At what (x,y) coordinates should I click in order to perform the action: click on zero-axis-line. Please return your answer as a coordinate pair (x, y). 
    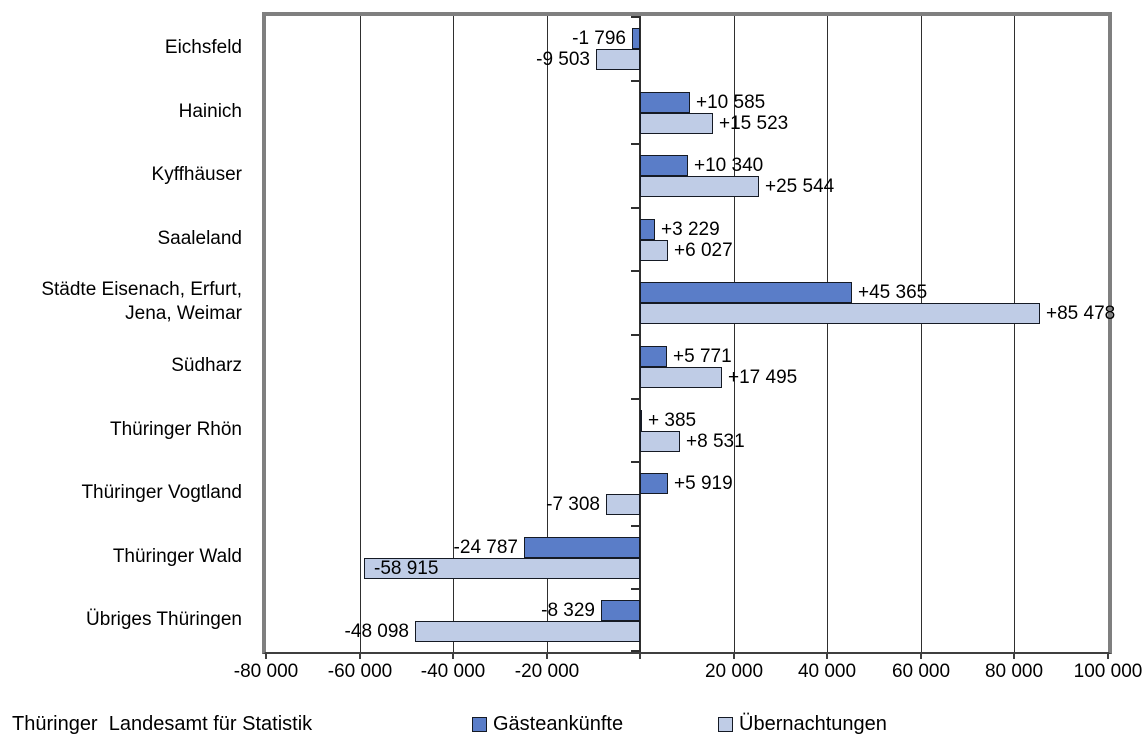
    Looking at the image, I should click on (640, 334).